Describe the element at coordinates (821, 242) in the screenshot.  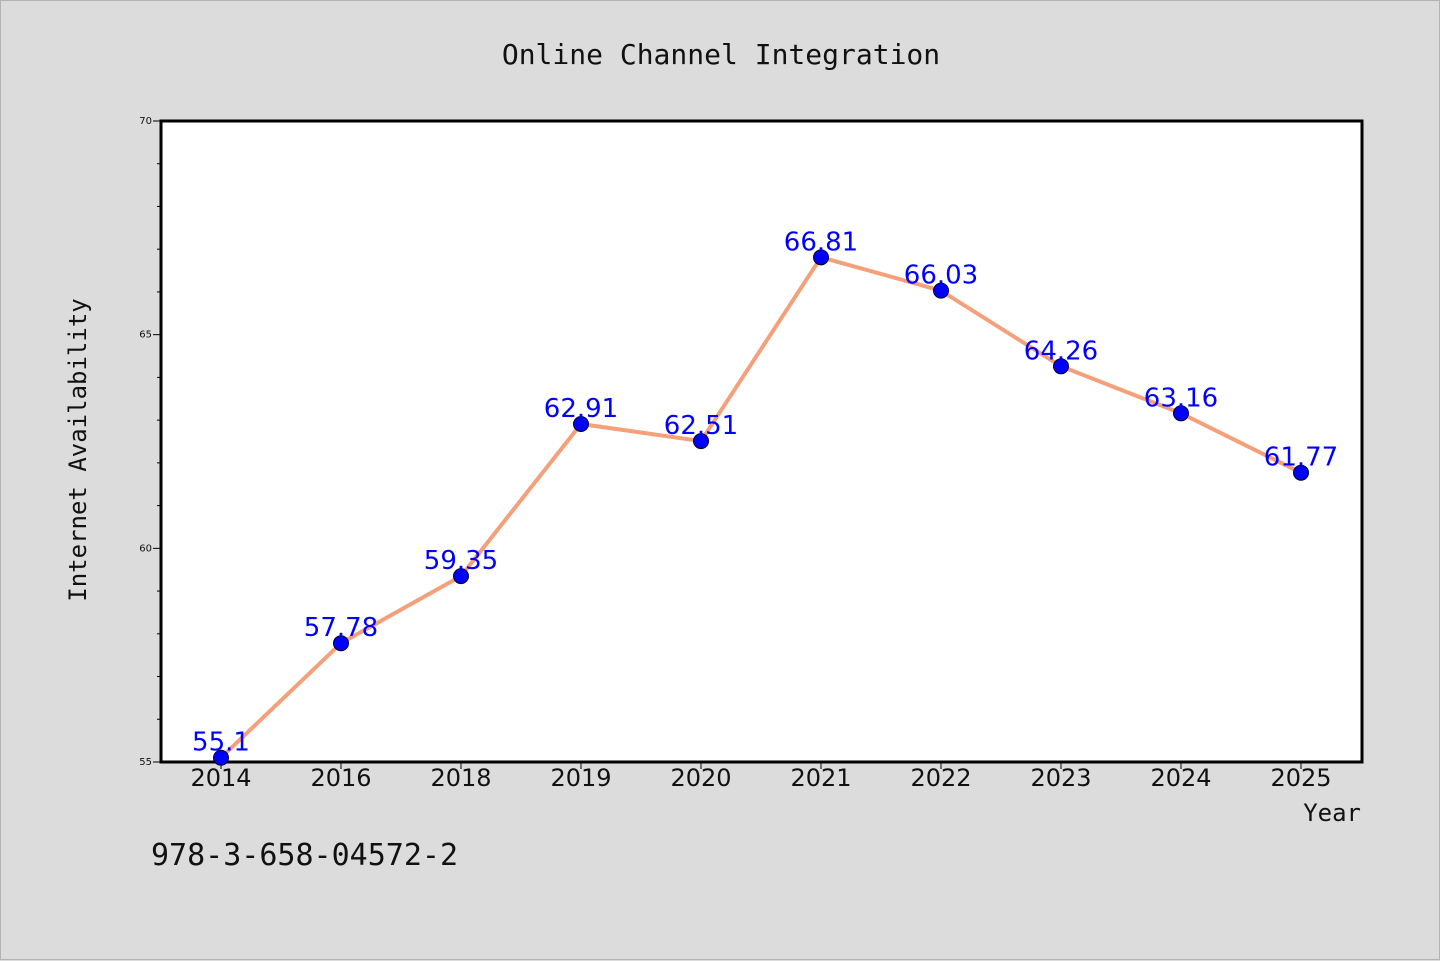
I see `data-label: 66.81` at that location.